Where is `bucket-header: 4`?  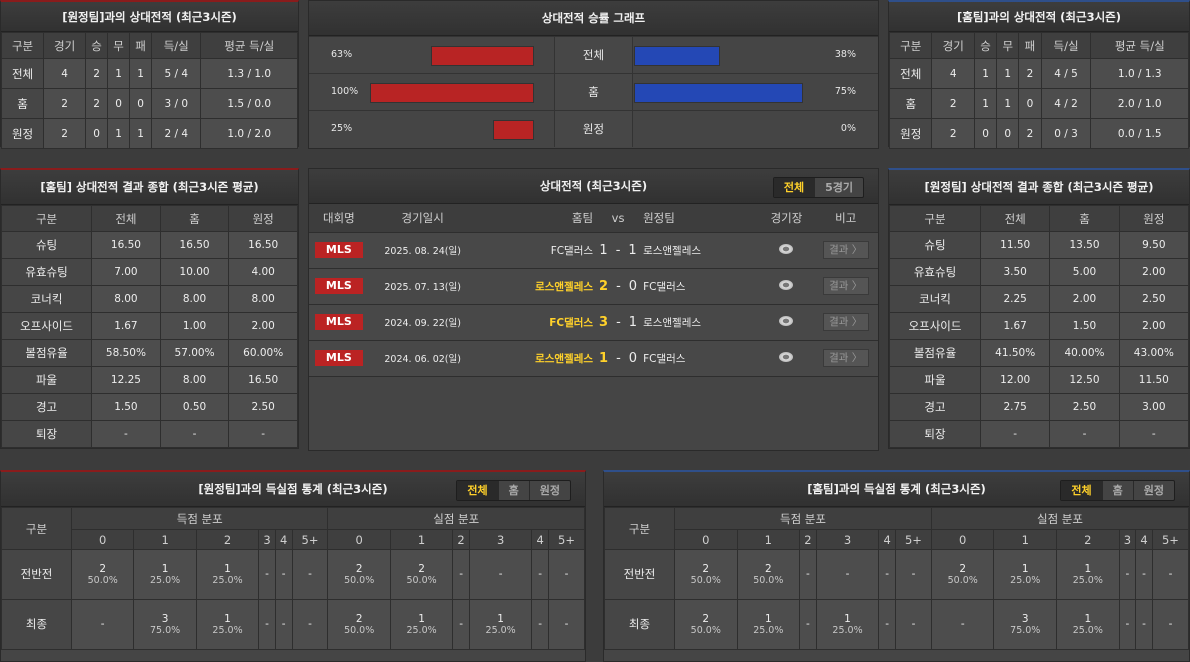 bucket-header: 4 is located at coordinates (1144, 539).